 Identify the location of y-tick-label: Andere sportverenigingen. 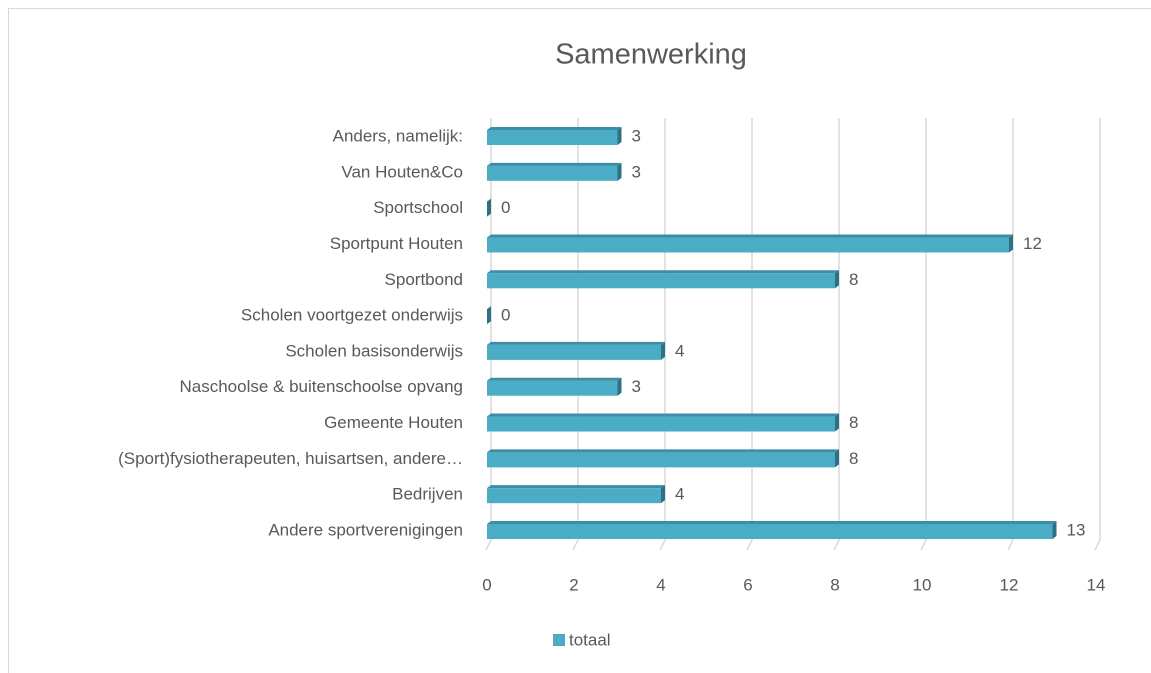
(365, 529).